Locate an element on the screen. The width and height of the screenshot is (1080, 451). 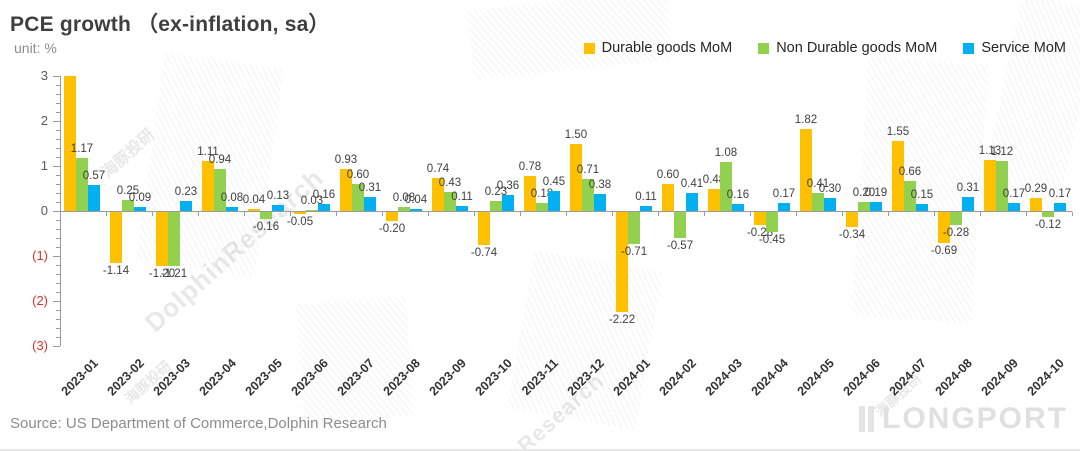
bar-value-label: 1.11 is located at coordinates (208, 152).